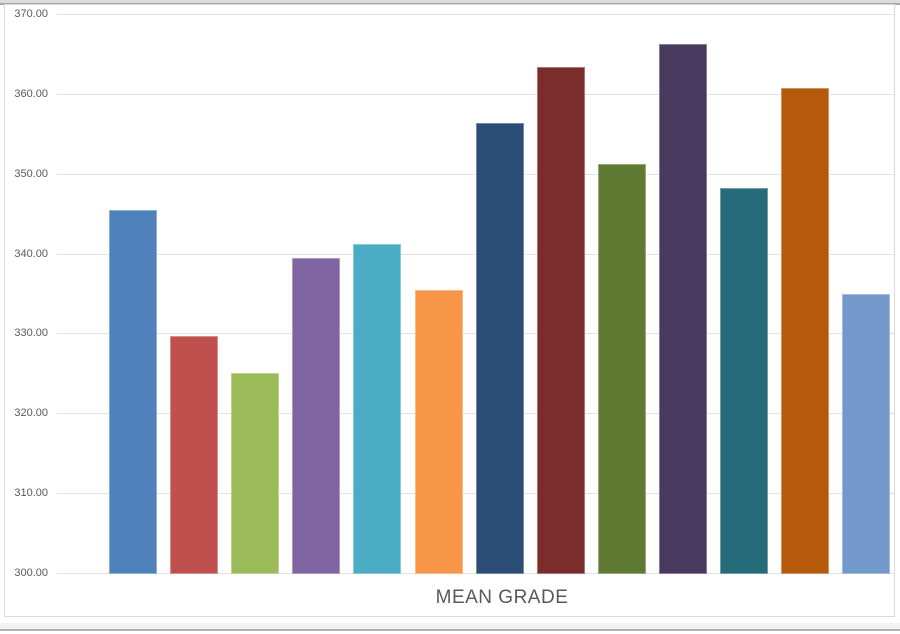 Image resolution: width=900 pixels, height=634 pixels. What do you see at coordinates (31, 174) in the screenshot?
I see `y-tick-label: 350.00` at bounding box center [31, 174].